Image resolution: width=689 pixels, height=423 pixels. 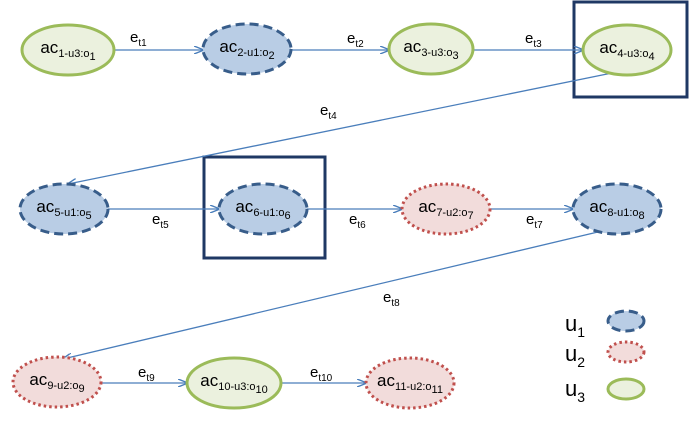 I want to click on node-label: ac1-u3:o1, so click(x=67, y=50).